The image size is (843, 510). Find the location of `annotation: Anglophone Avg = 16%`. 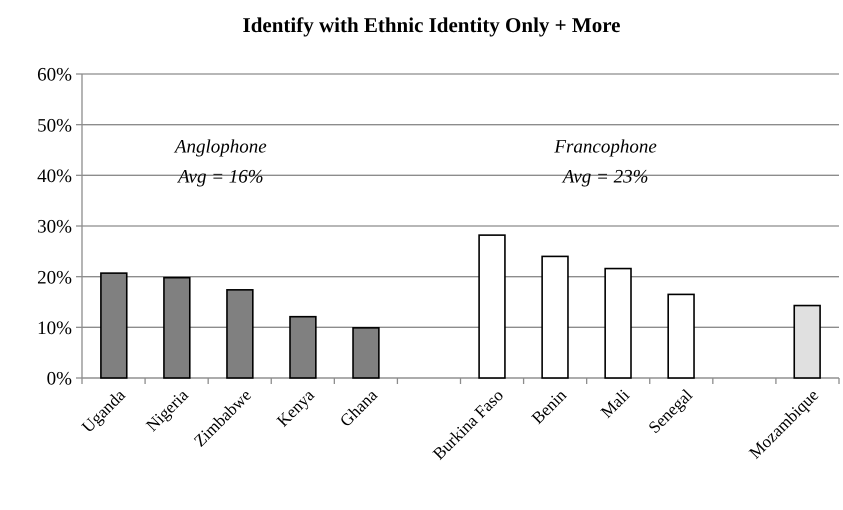

annotation: Anglophone Avg = 16% is located at coordinates (219, 162).